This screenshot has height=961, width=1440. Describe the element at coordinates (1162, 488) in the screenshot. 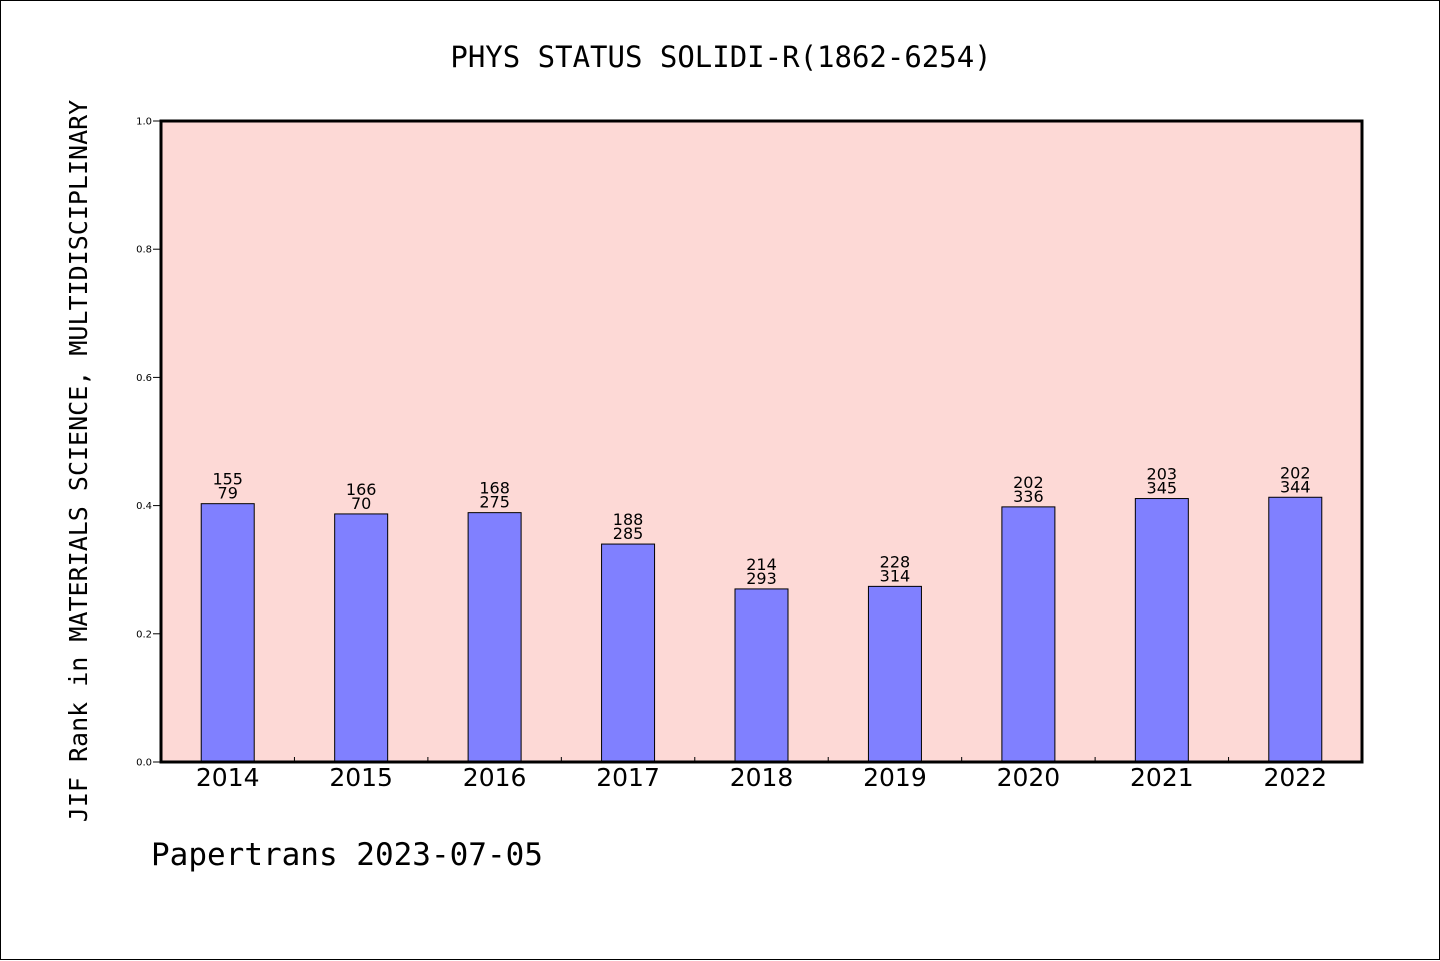

I see `bar-total-label-2021: 345` at that location.